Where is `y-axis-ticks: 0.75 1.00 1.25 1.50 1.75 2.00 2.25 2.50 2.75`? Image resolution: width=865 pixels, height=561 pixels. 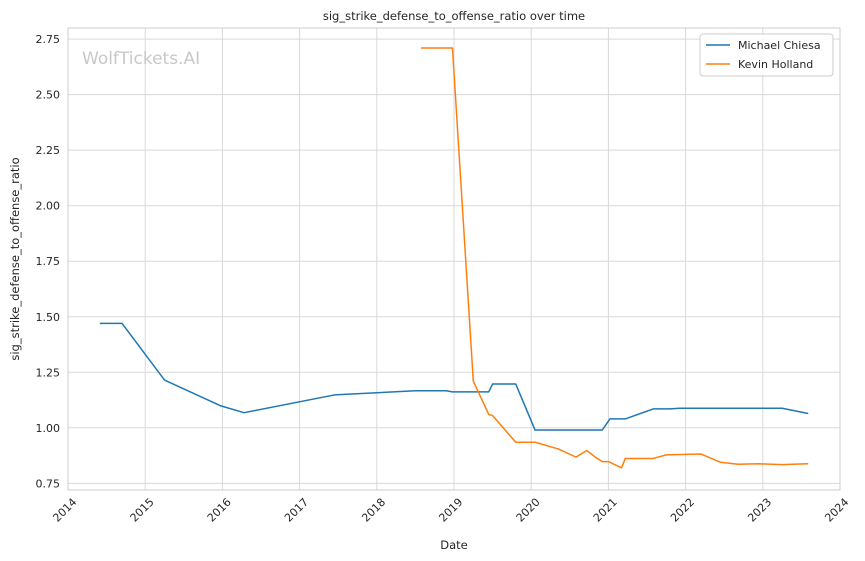 y-axis-ticks: 0.75 1.00 1.25 1.50 1.75 2.00 2.25 2.50 2.75 is located at coordinates (48, 261).